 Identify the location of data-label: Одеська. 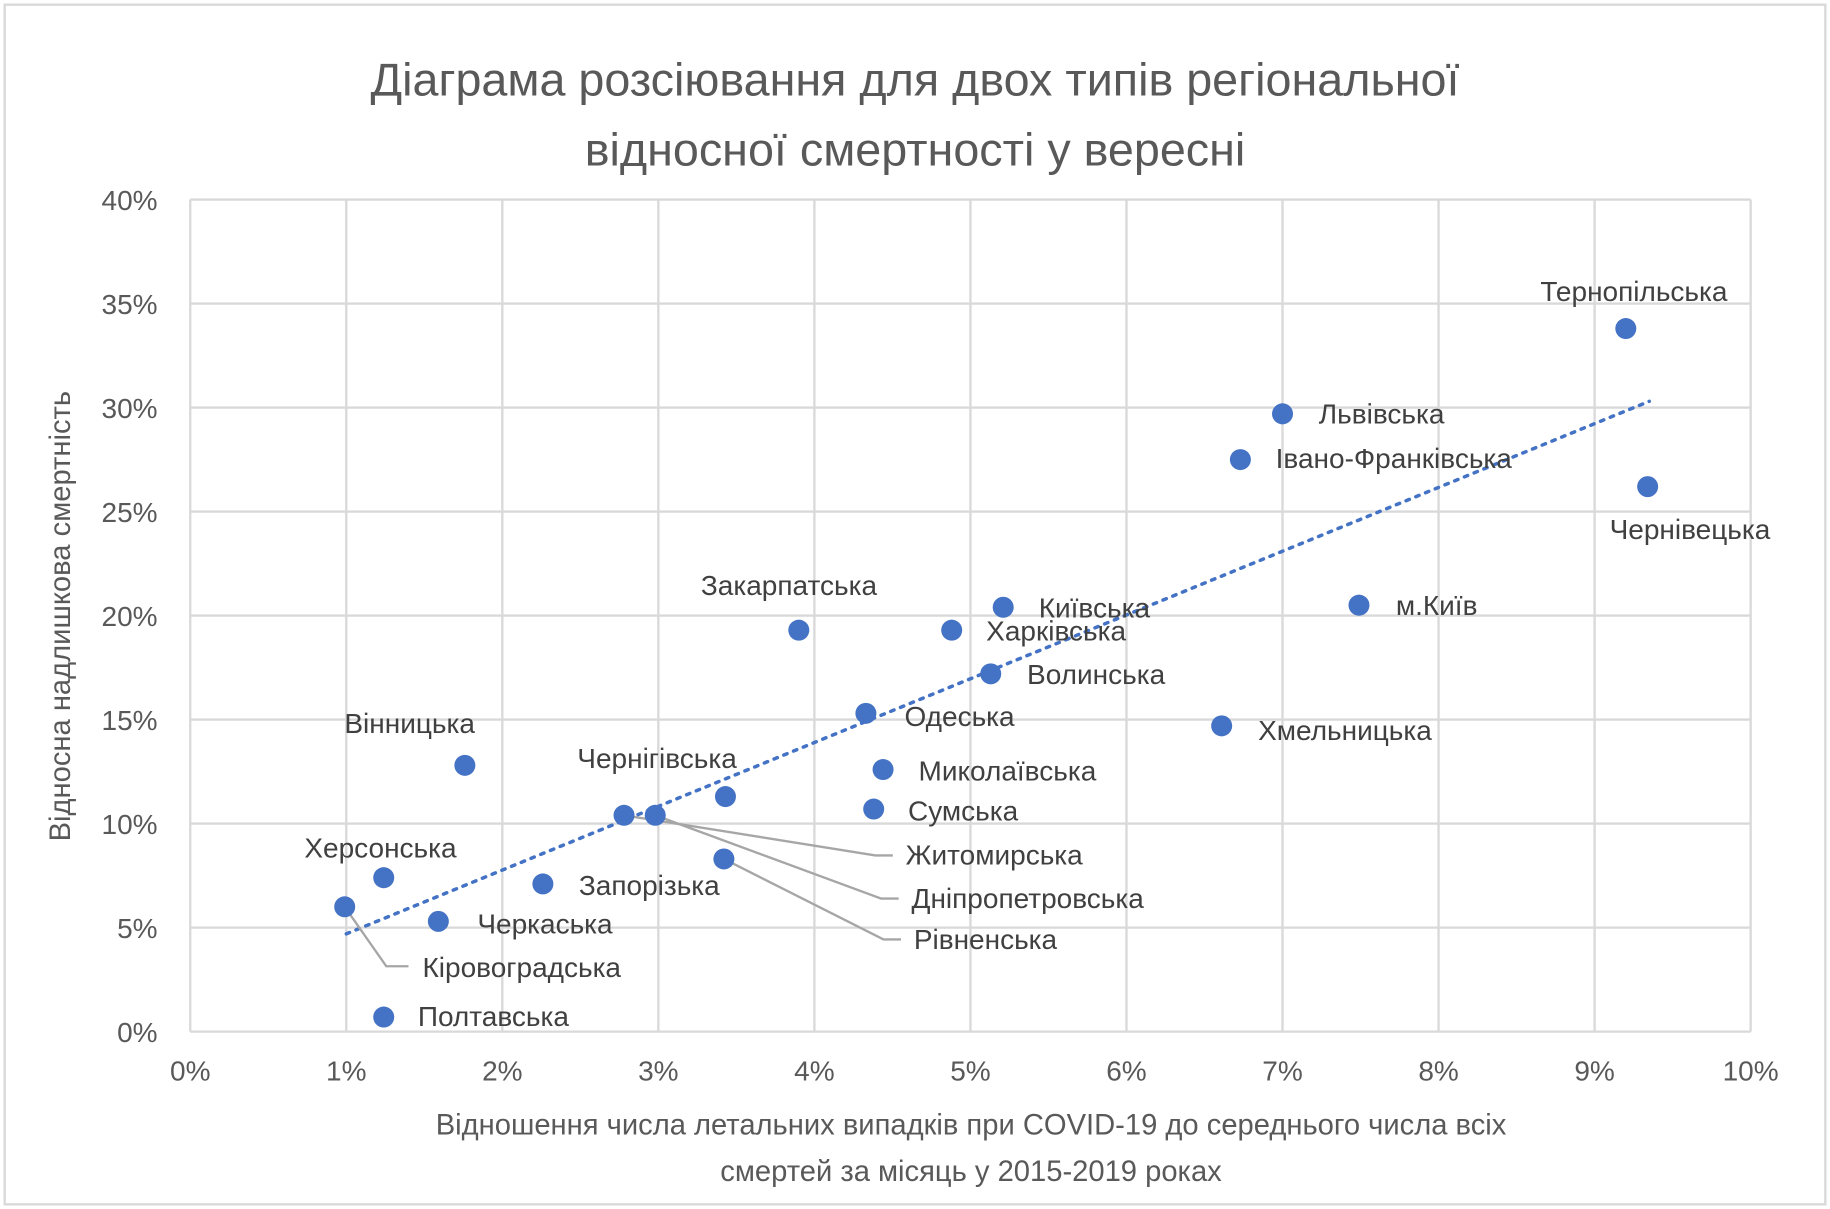
(959, 716).